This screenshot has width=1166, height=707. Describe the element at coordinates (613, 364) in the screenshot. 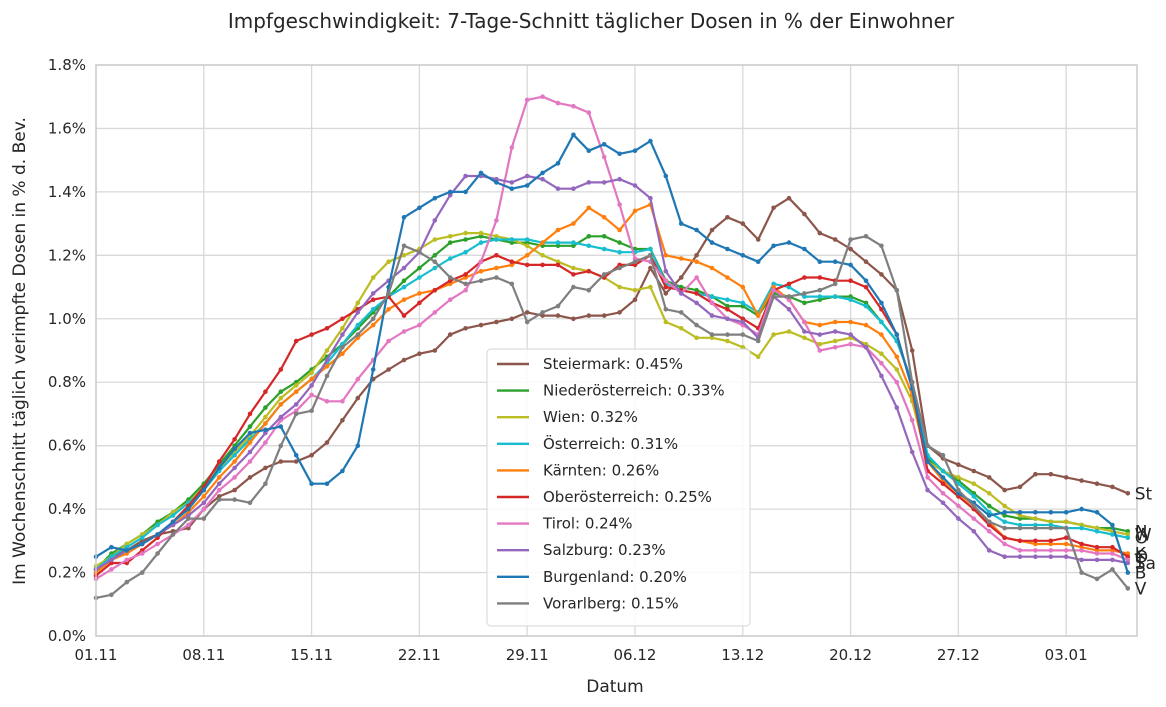

I see `legend-entry: Steiermark: 0.45%` at that location.